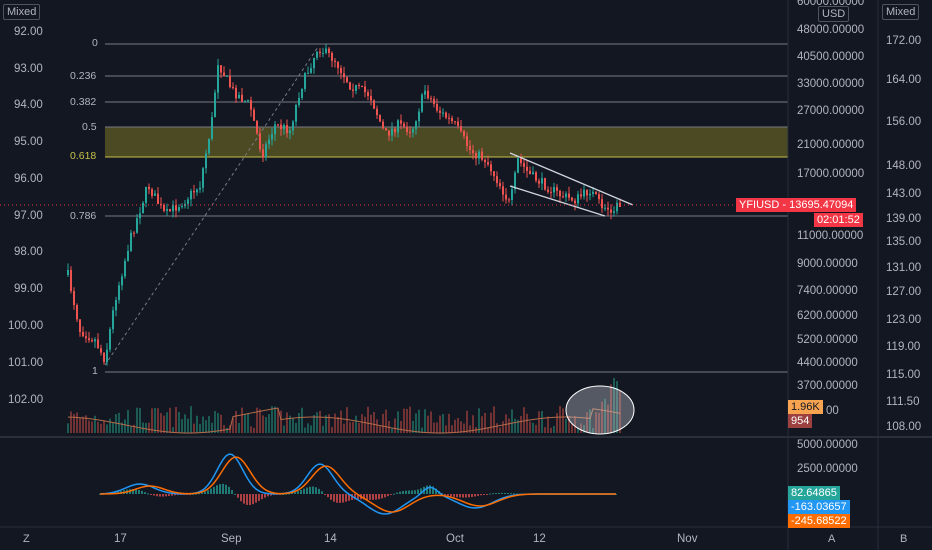 This screenshot has width=932, height=550. I want to click on wedge-lower-line, so click(557, 201).